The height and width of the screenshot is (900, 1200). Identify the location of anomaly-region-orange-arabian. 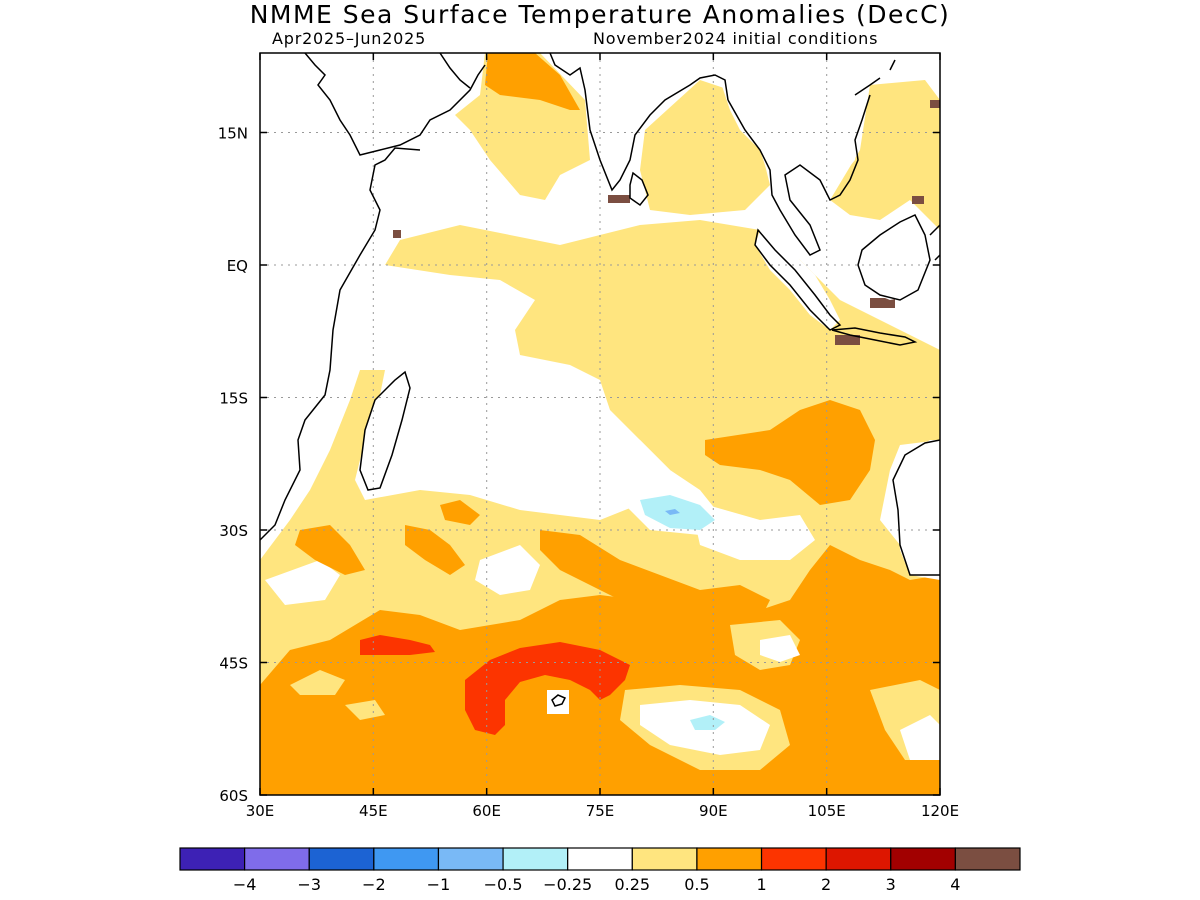
(532, 81).